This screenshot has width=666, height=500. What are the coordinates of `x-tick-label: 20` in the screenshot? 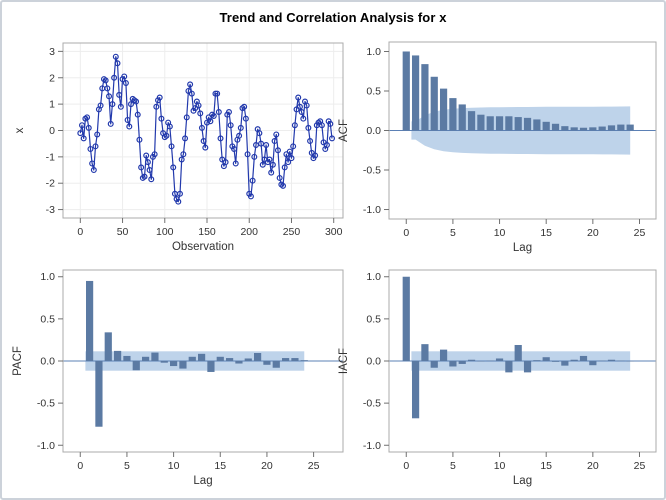 It's located at (593, 233).